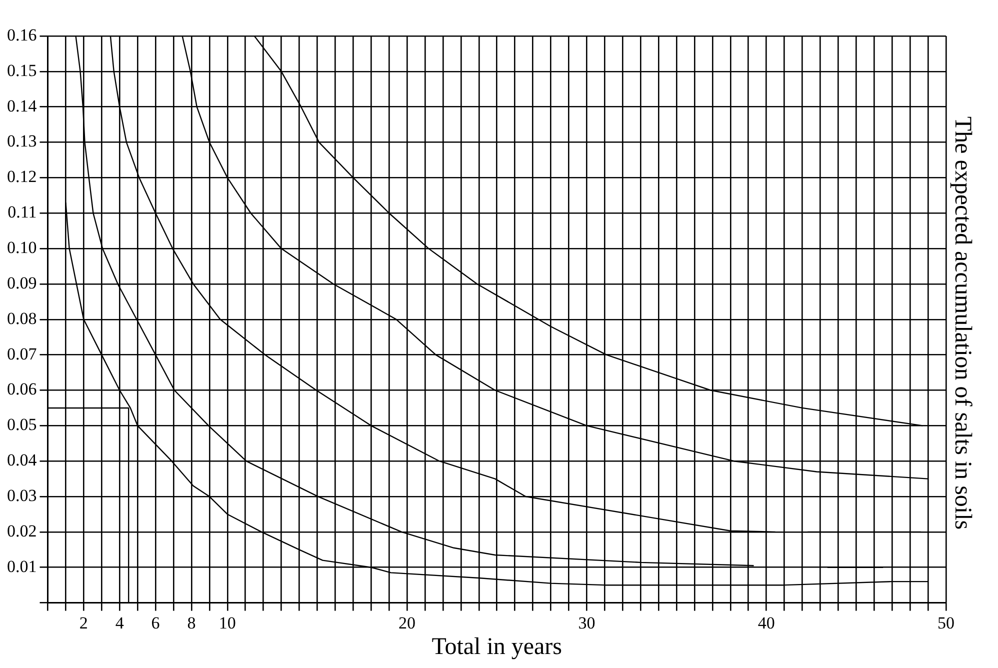  Describe the element at coordinates (22, 530) in the screenshot. I see `y-tick-label: 0.02` at that location.